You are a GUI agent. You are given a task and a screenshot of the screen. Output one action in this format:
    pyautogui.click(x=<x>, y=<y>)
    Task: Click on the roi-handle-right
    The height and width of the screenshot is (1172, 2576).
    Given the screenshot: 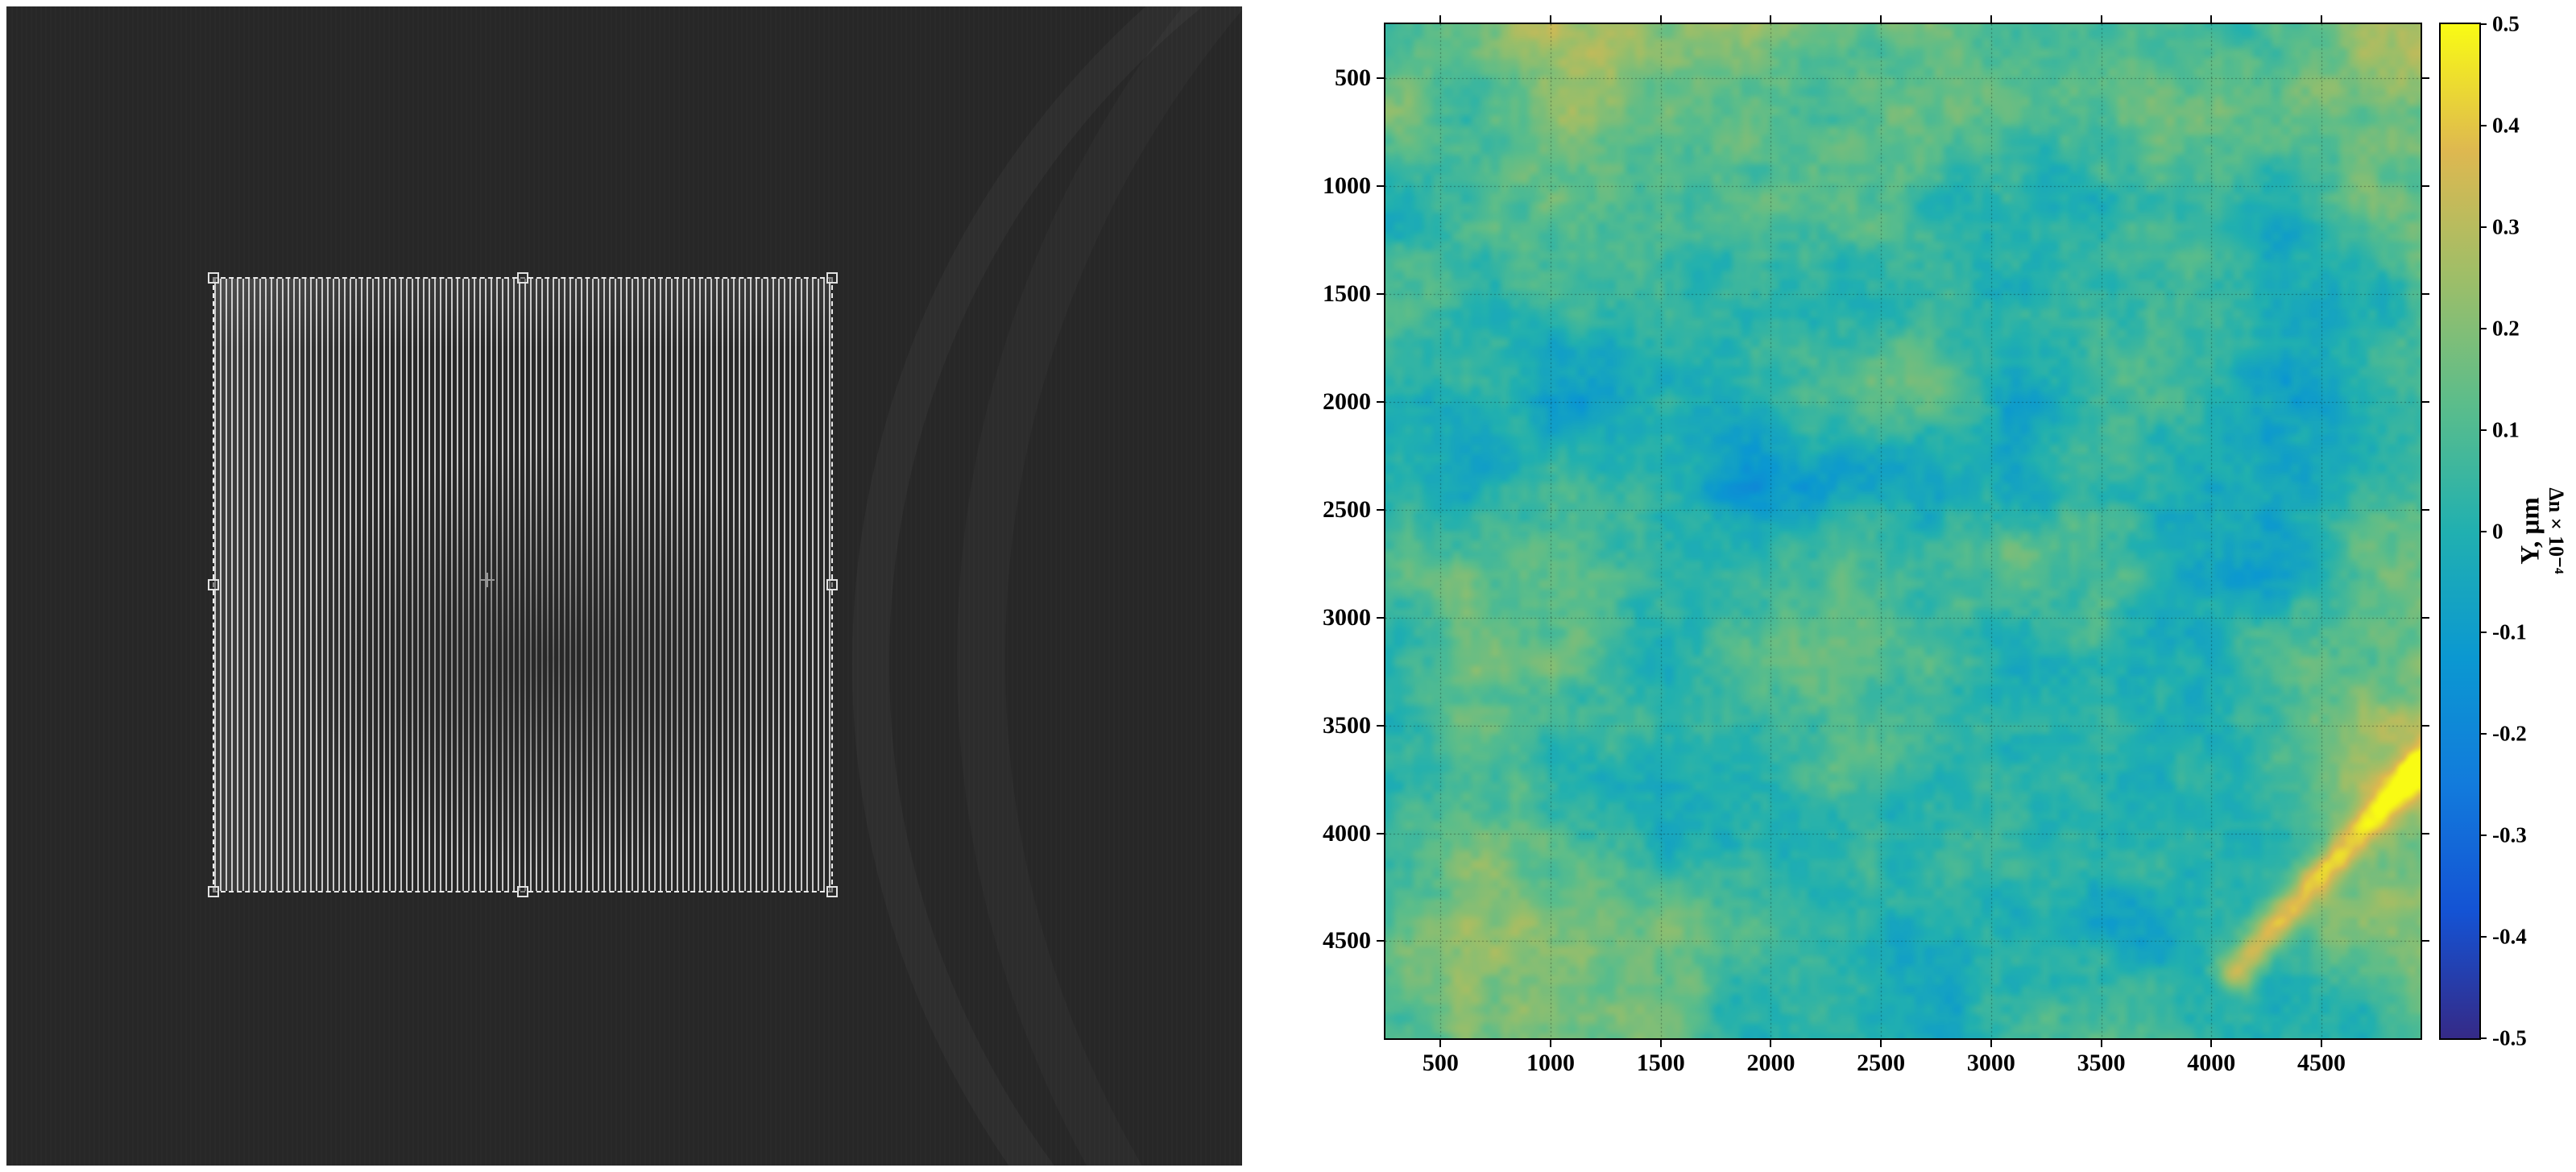 What is the action you would take?
    pyautogui.click(x=832, y=584)
    